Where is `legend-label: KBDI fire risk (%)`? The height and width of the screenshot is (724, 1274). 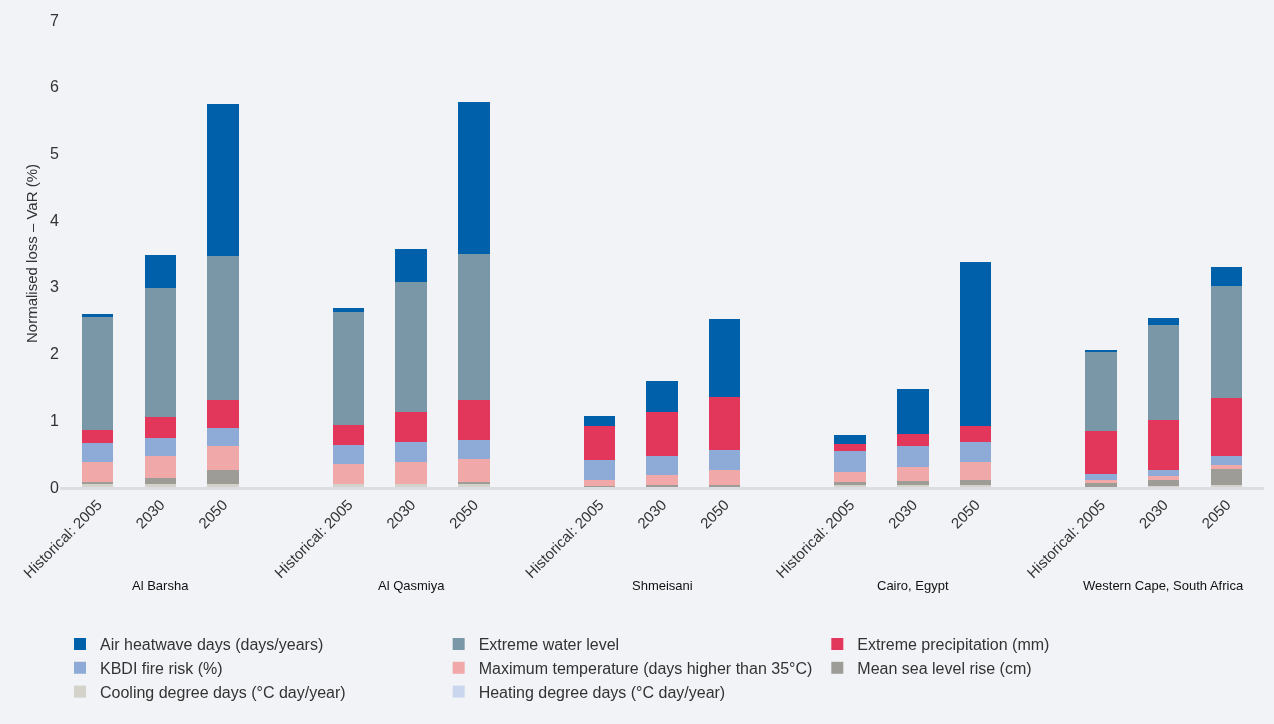
legend-label: KBDI fire risk (%) is located at coordinates (161, 669).